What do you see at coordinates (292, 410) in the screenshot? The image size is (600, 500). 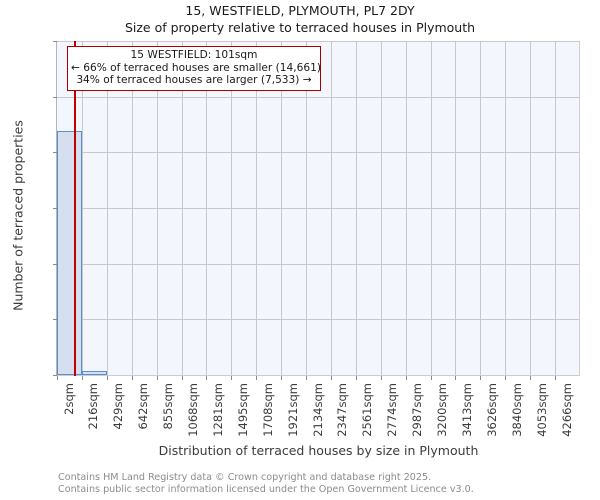 I see `x-tick-label: 1921sqm` at bounding box center [292, 410].